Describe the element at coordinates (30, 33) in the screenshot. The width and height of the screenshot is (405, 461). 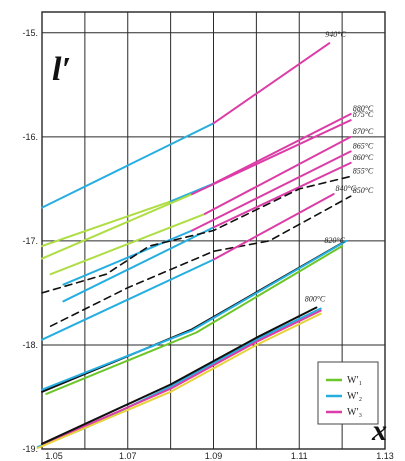
I see `y-tick-label: -15.` at that location.